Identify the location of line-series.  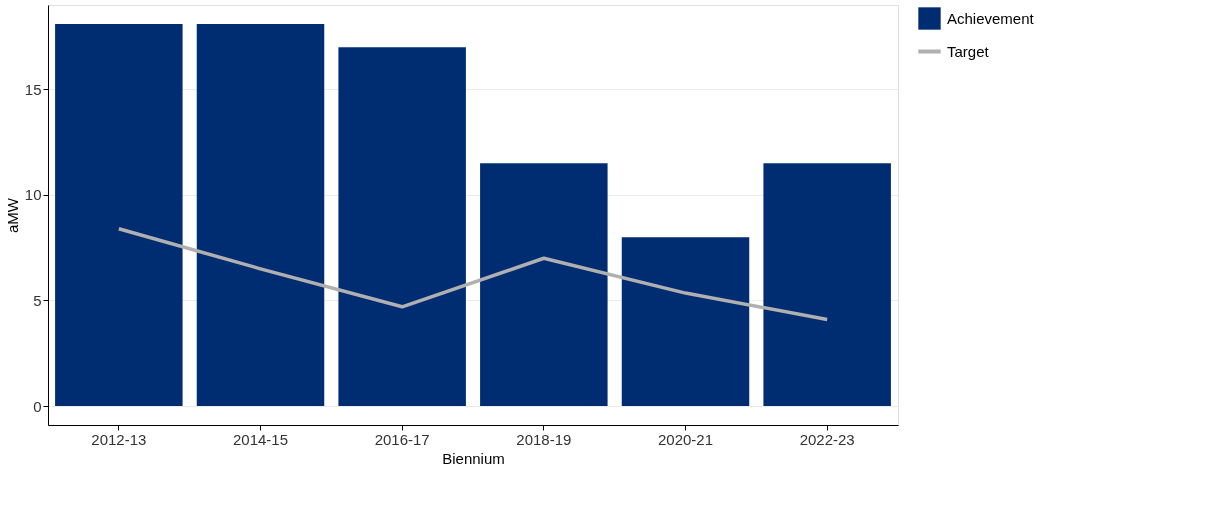
(473, 274).